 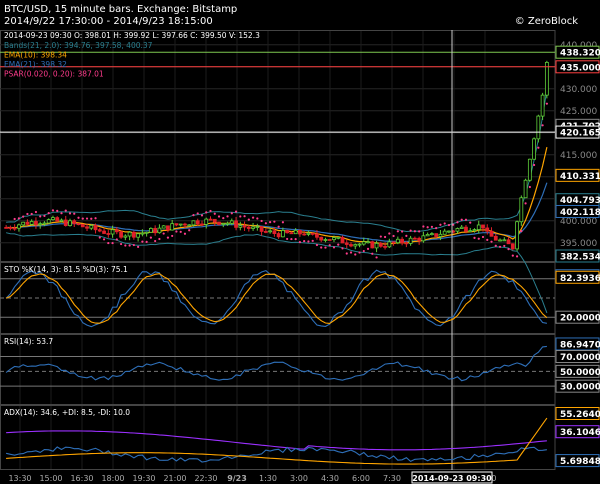 What do you see at coordinates (108, 21) in the screenshot?
I see `chart-date-range: 2014/9/22 17:30:00 - 2014/9/23 18:15:00` at bounding box center [108, 21].